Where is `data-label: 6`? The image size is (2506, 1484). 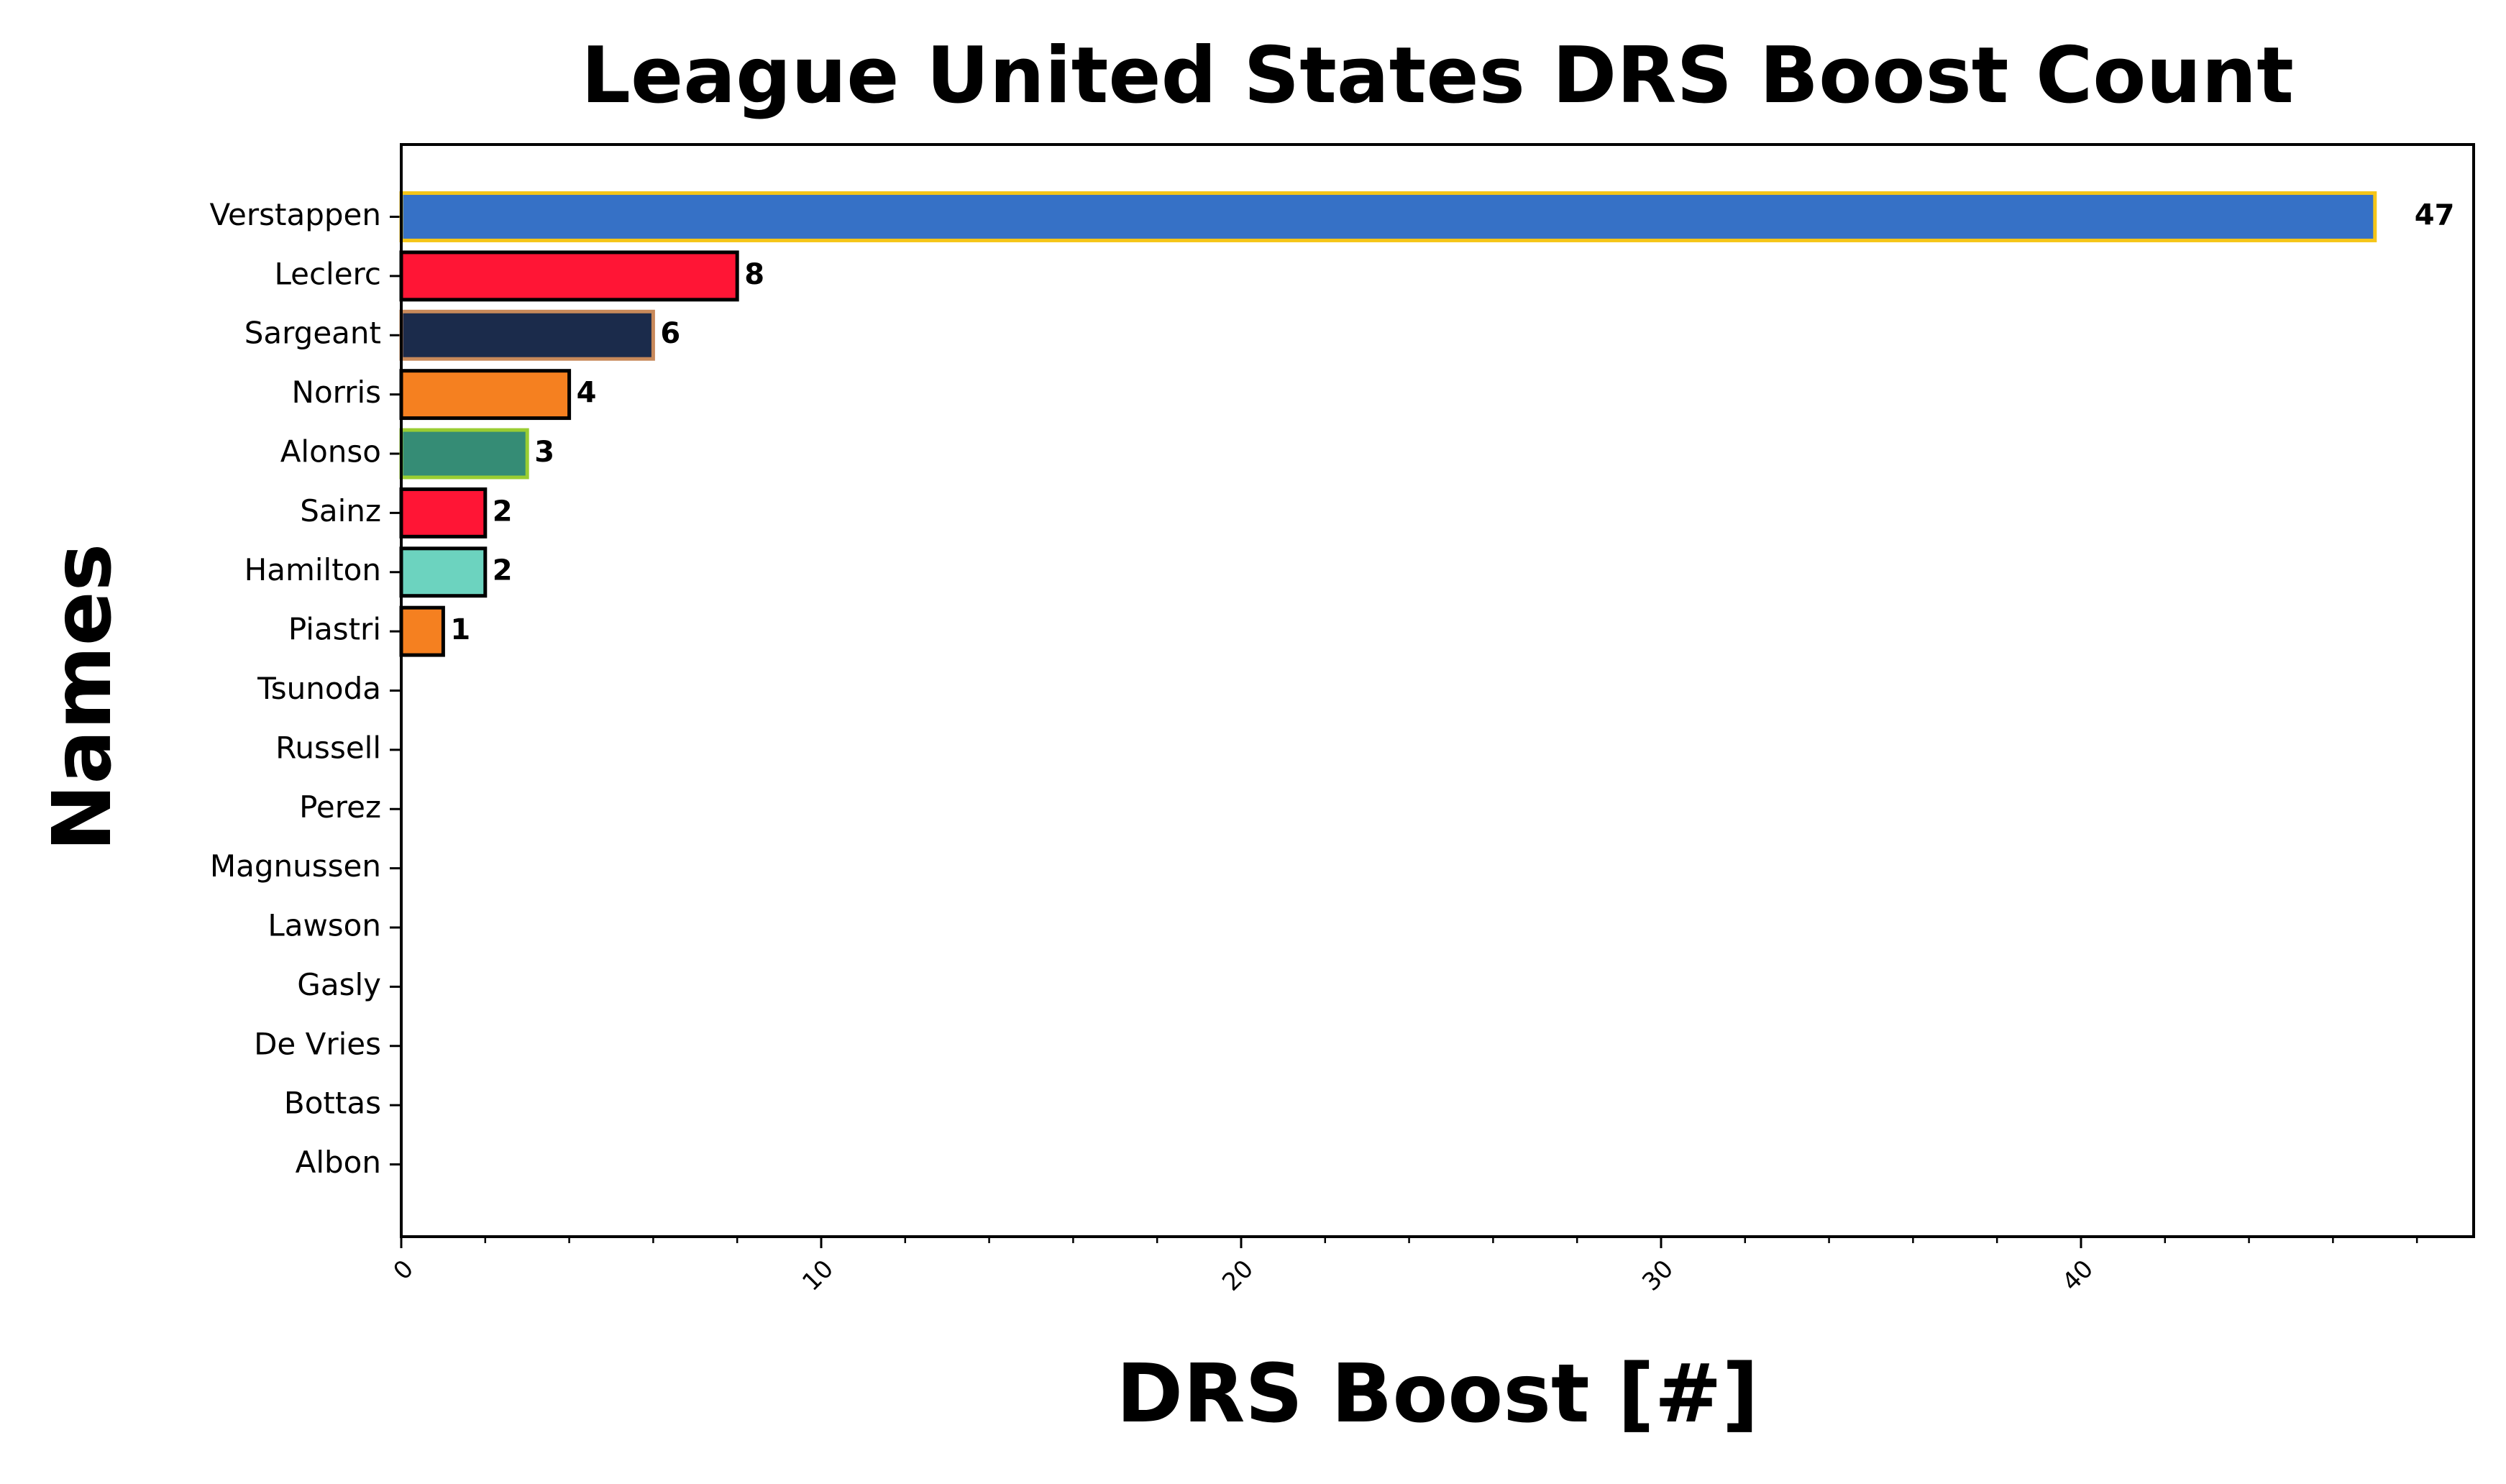
data-label: 6 is located at coordinates (670, 333).